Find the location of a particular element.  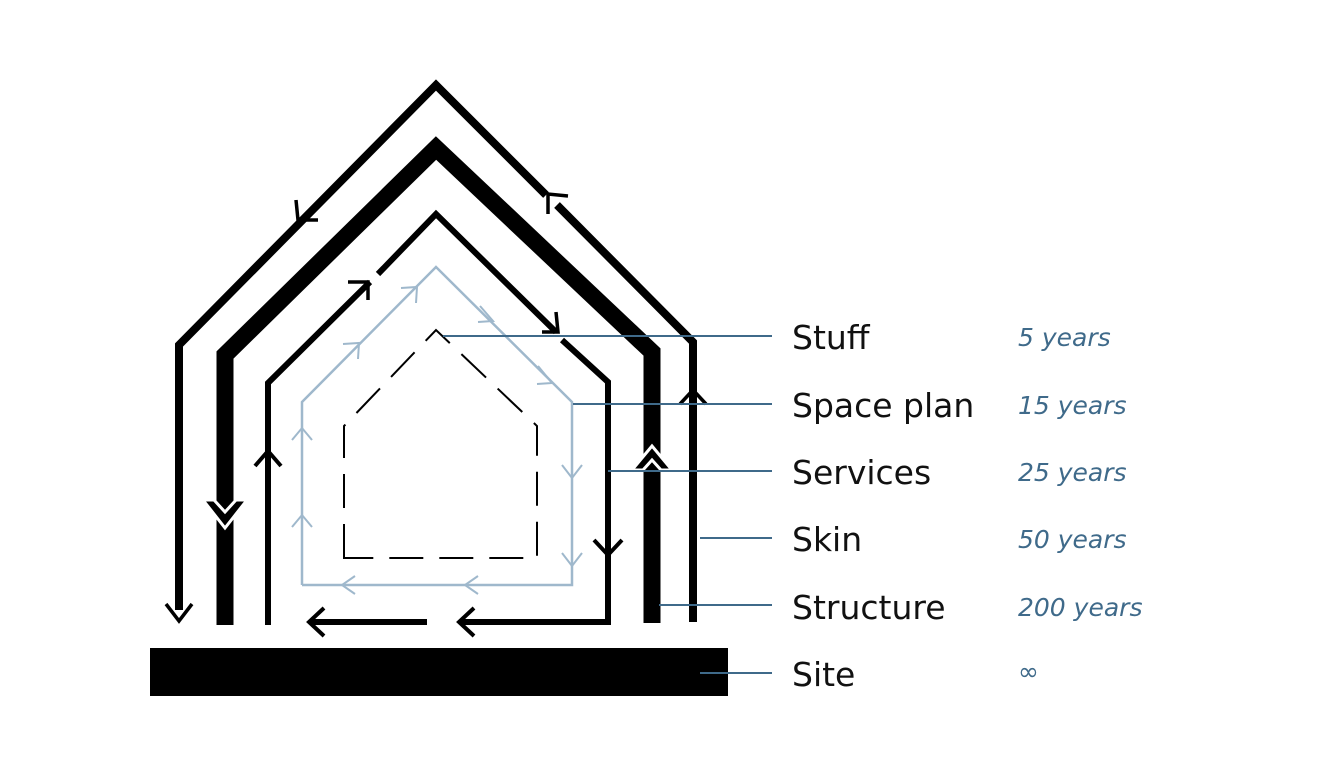

years-services: 25 years is located at coordinates (1072, 472).